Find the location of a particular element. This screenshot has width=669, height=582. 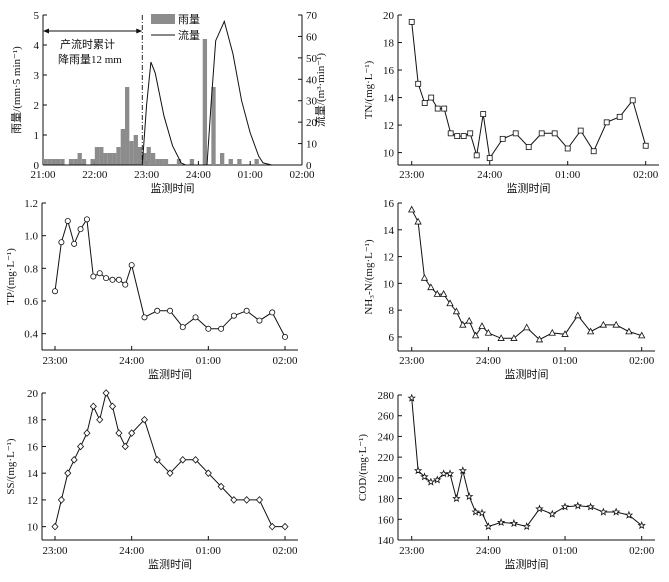

annotation-line-1: 产流时累计 is located at coordinates (87, 44).